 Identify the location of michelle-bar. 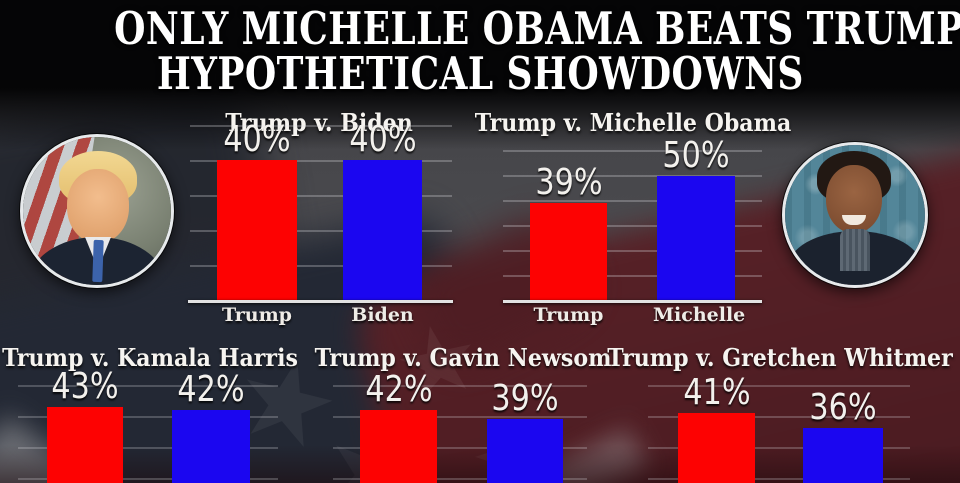
(696, 238).